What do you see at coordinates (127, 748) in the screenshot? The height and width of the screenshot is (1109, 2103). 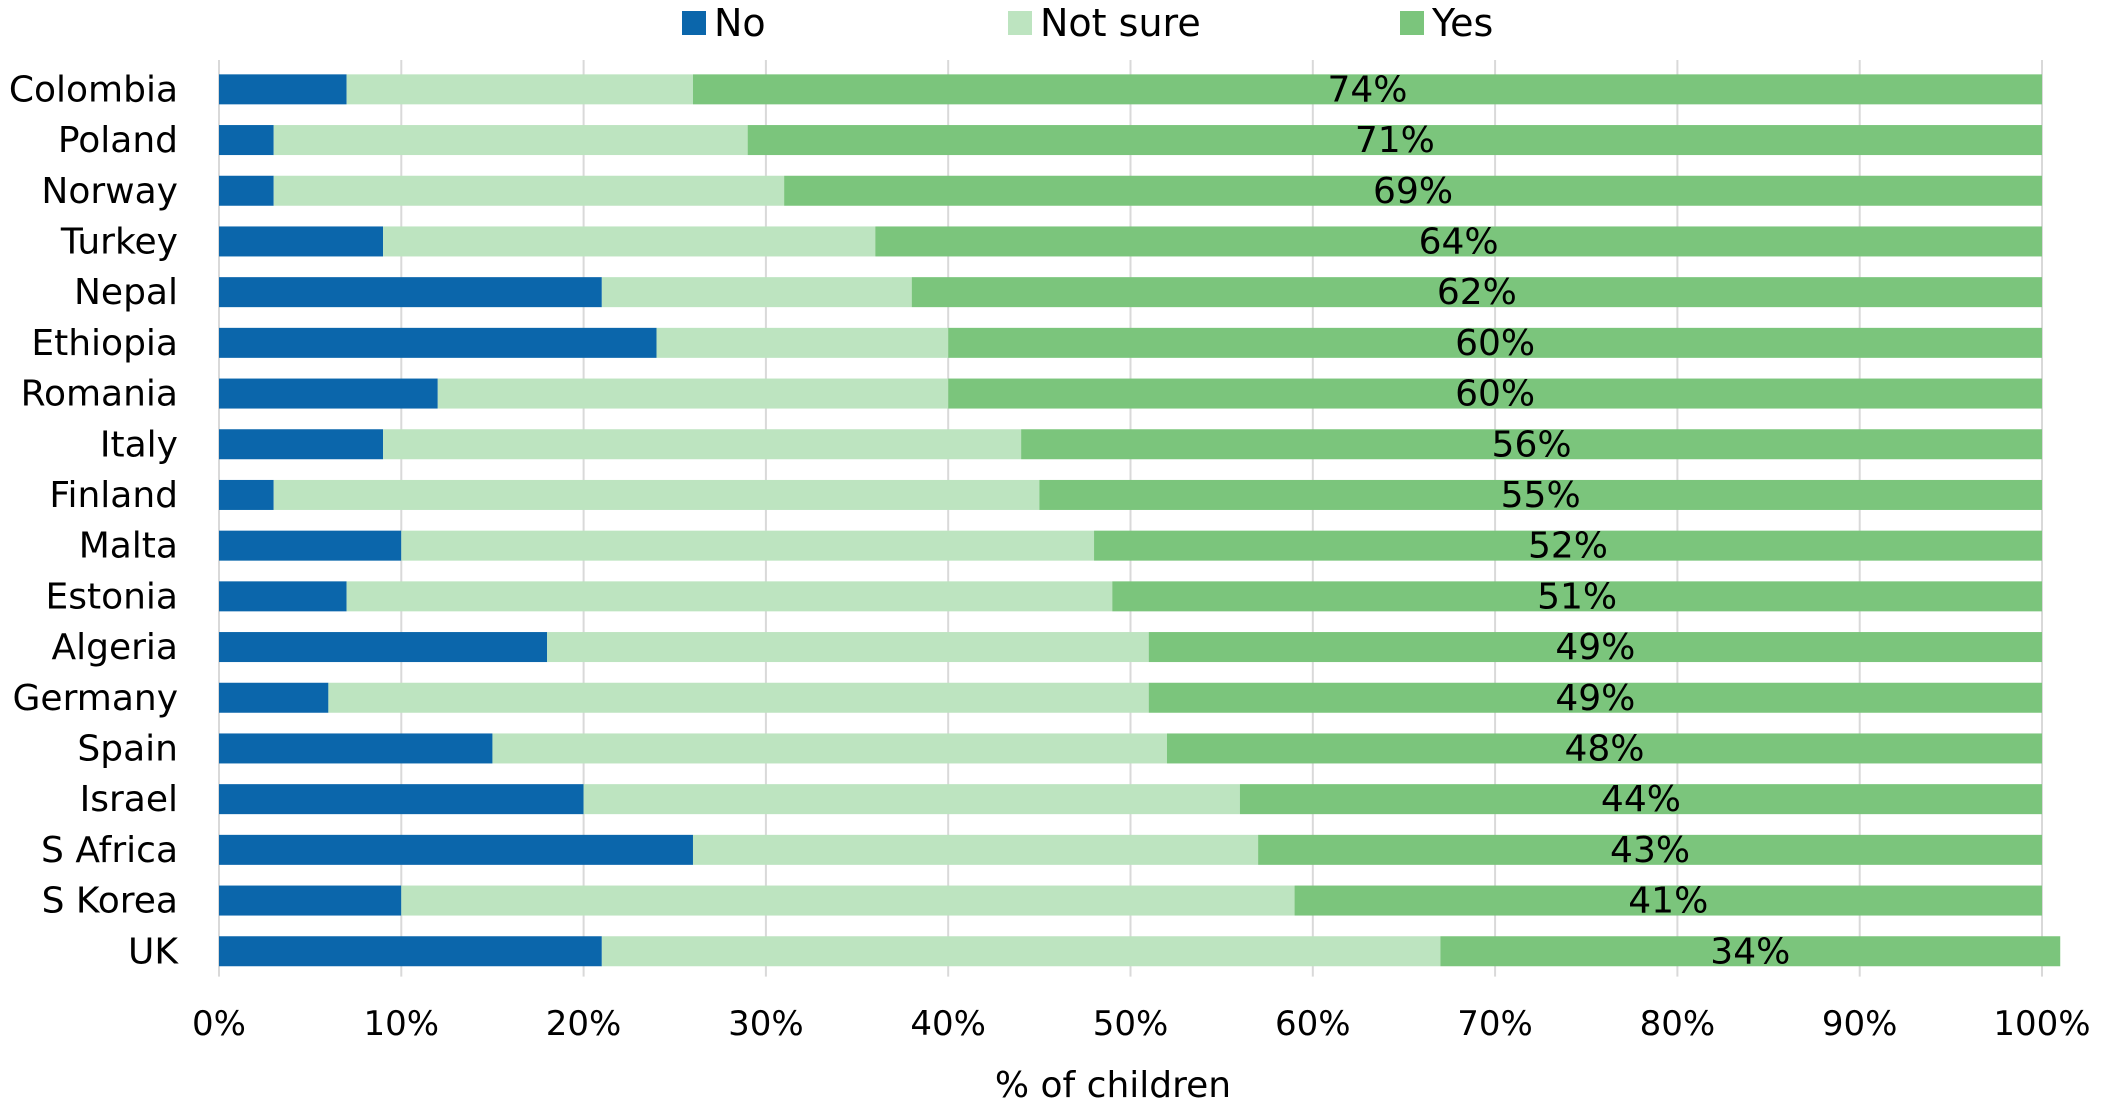 I see `category-label: Spain` at bounding box center [127, 748].